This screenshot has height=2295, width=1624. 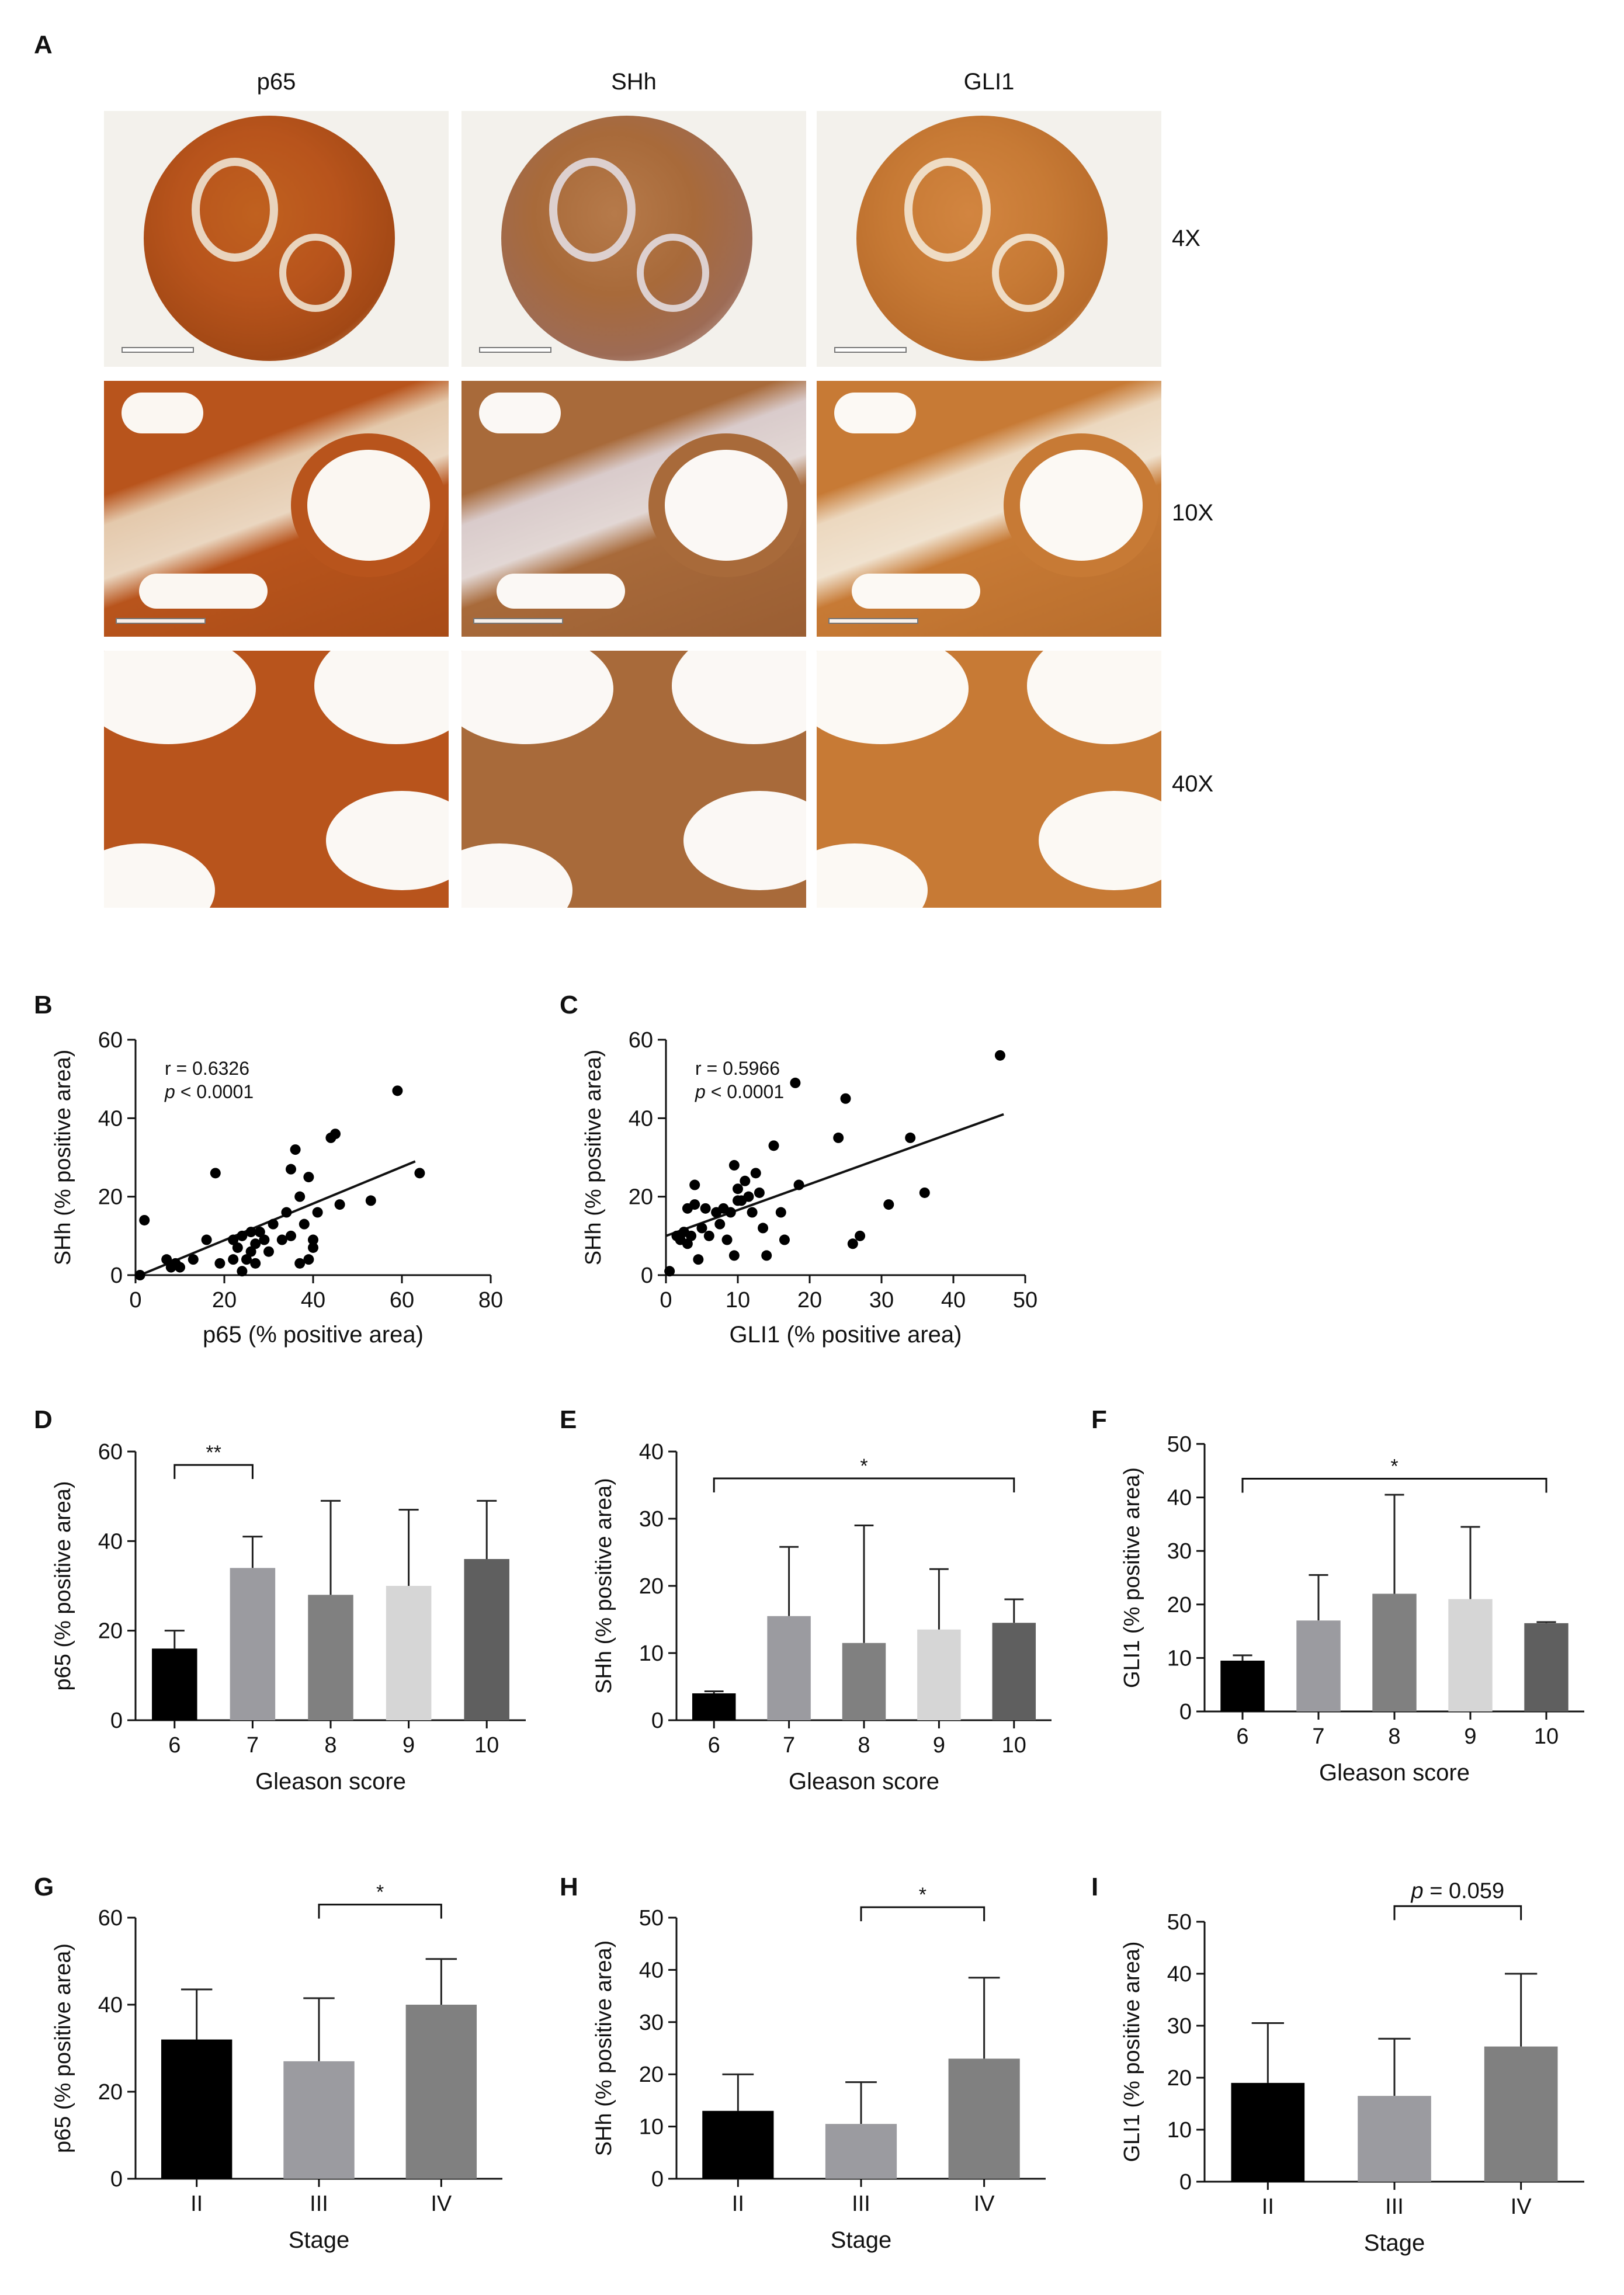 I want to click on chart-b-y-tick-label: 20, so click(x=111, y=1197).